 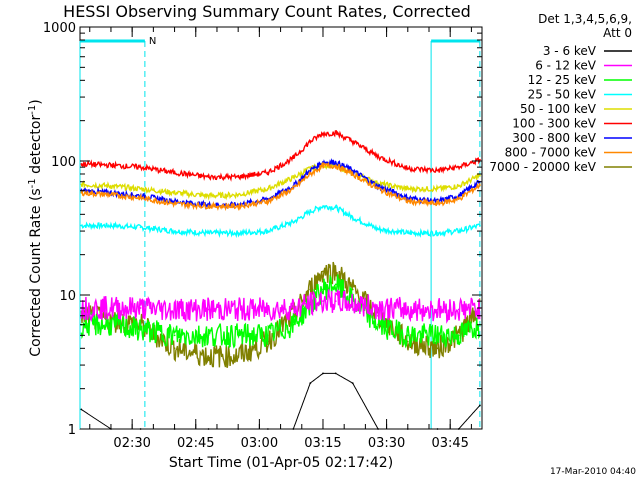 I want to click on legend-entry: 3 - 6 keV, so click(x=570, y=51).